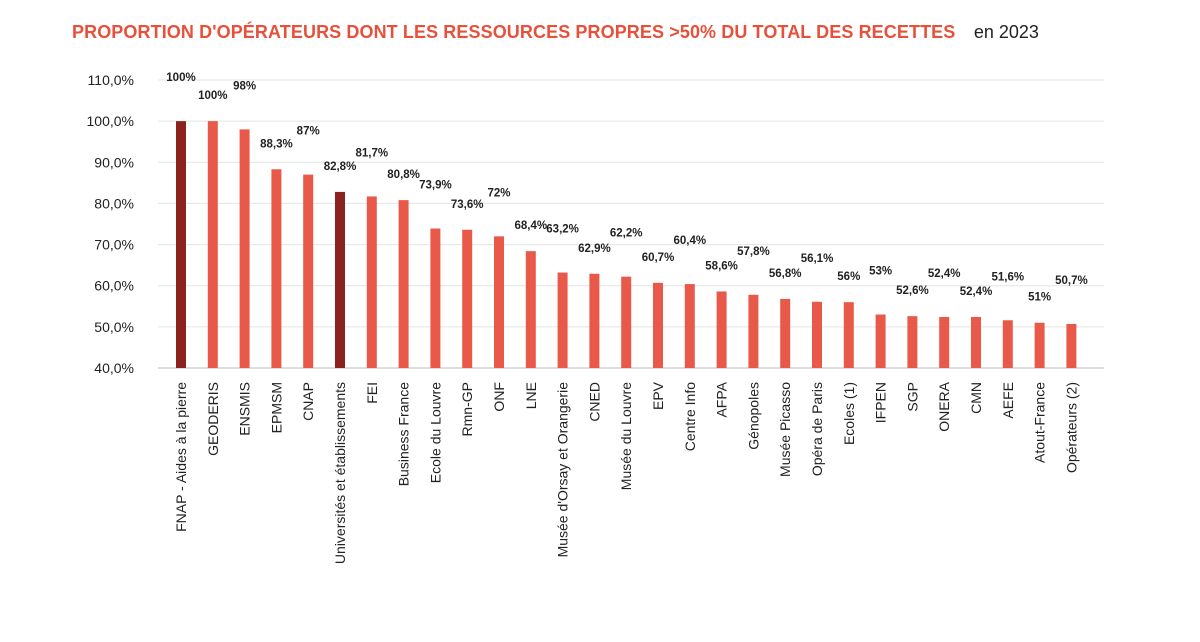  What do you see at coordinates (308, 132) in the screenshot?
I see `data-label: 87%` at bounding box center [308, 132].